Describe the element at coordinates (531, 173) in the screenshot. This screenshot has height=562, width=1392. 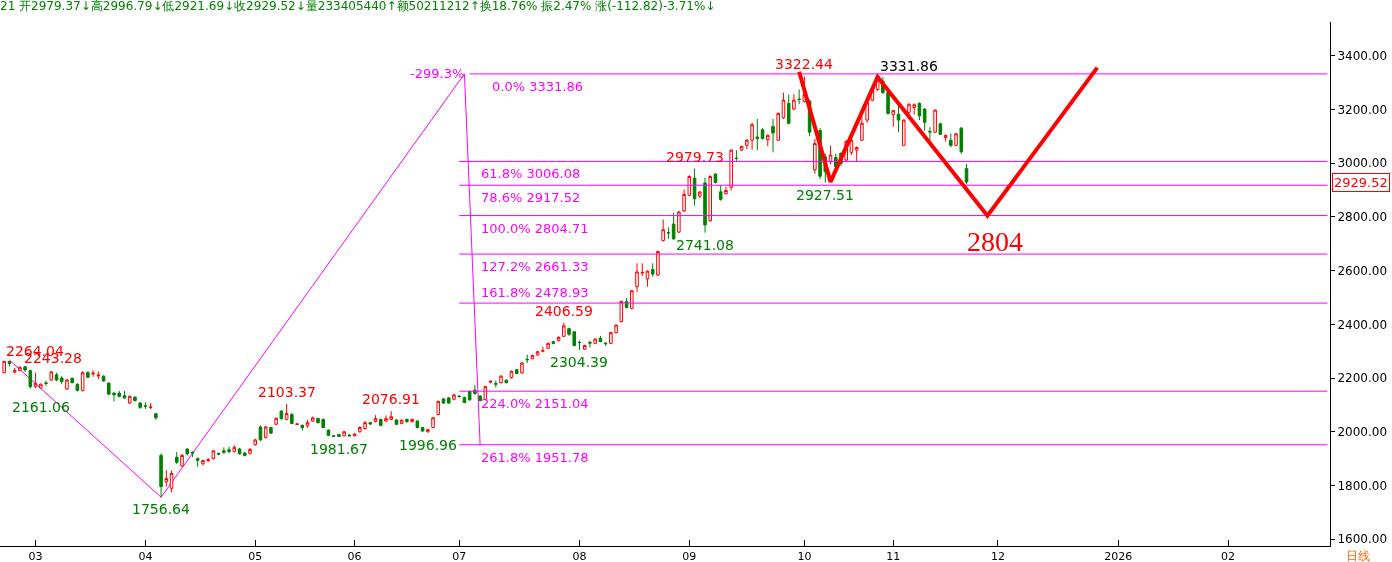
I see `series-label: 61.8% 3006.08` at that location.